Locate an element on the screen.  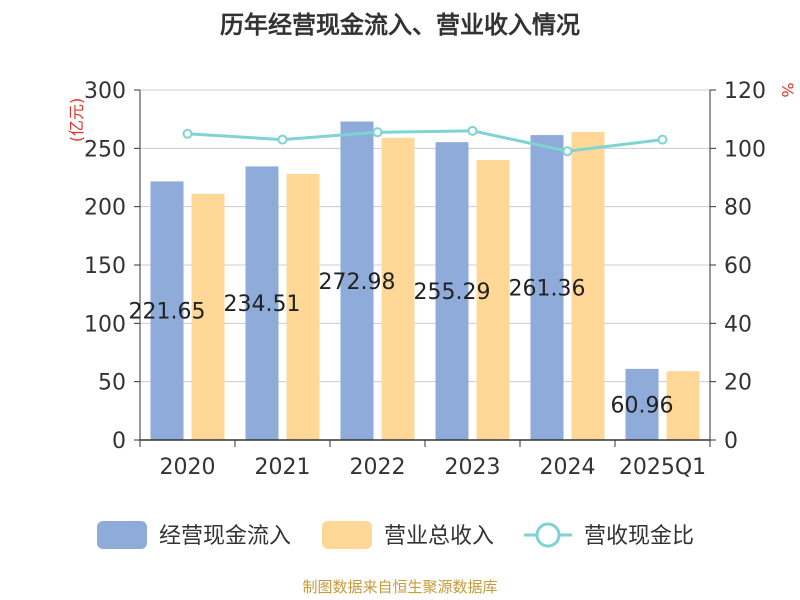
y-left-tick-label: 50 is located at coordinates (112, 383).